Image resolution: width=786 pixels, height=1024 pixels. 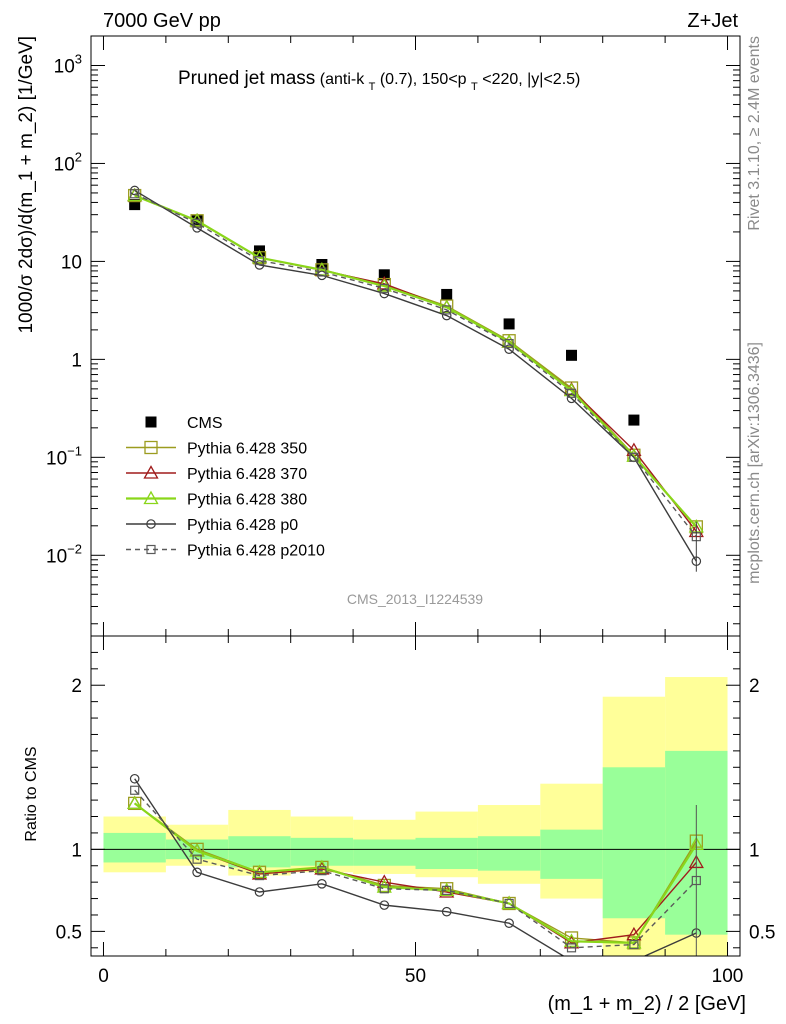 What do you see at coordinates (634, 933) in the screenshot?
I see `ratio-point-p370` at bounding box center [634, 933].